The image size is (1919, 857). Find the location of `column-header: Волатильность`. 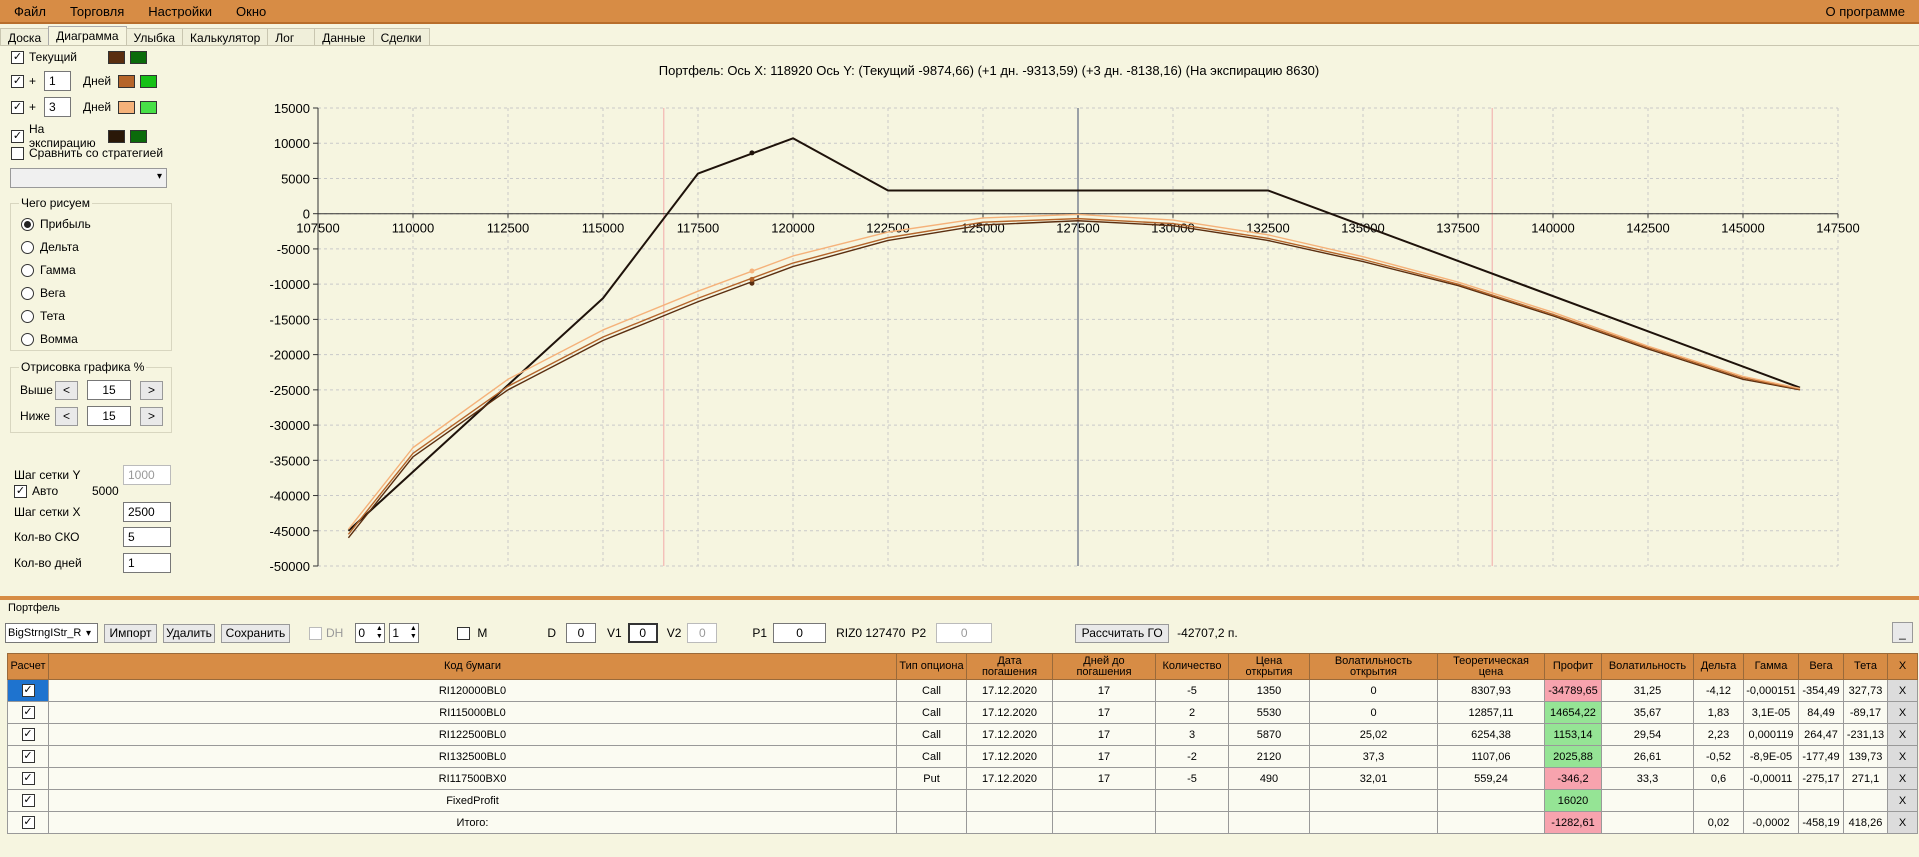

column-header: Волатильность is located at coordinates (1647, 666).